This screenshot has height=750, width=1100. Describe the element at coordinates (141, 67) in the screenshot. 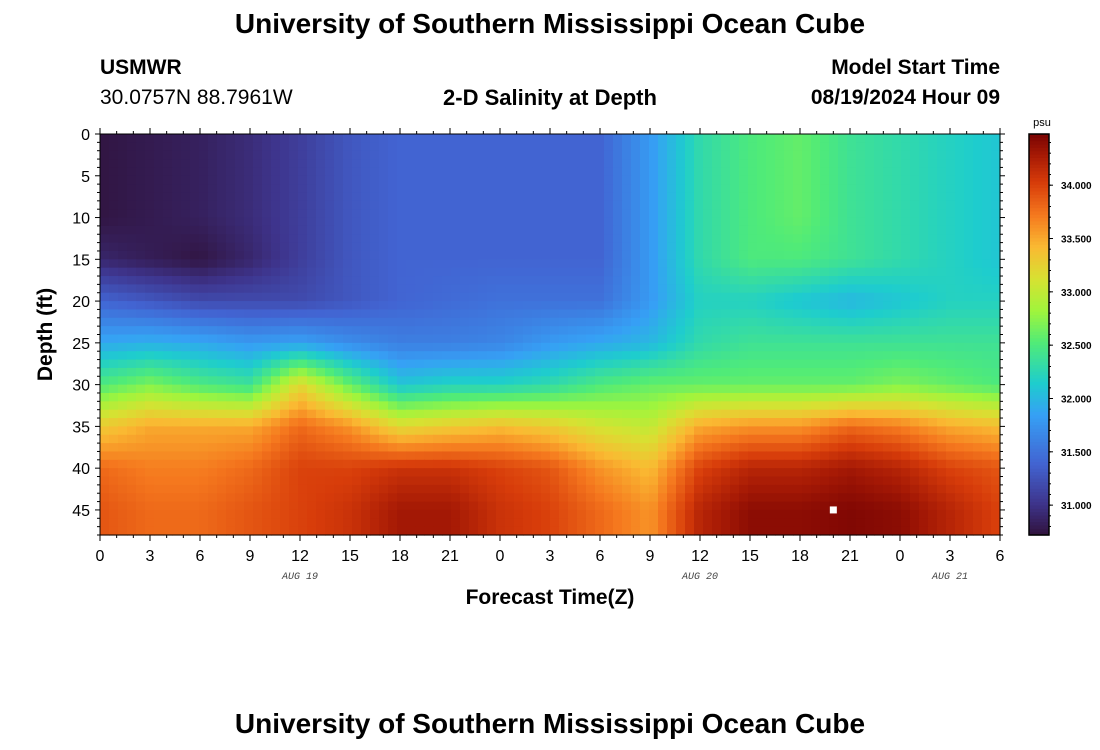

I see `station-id: USMWR` at that location.